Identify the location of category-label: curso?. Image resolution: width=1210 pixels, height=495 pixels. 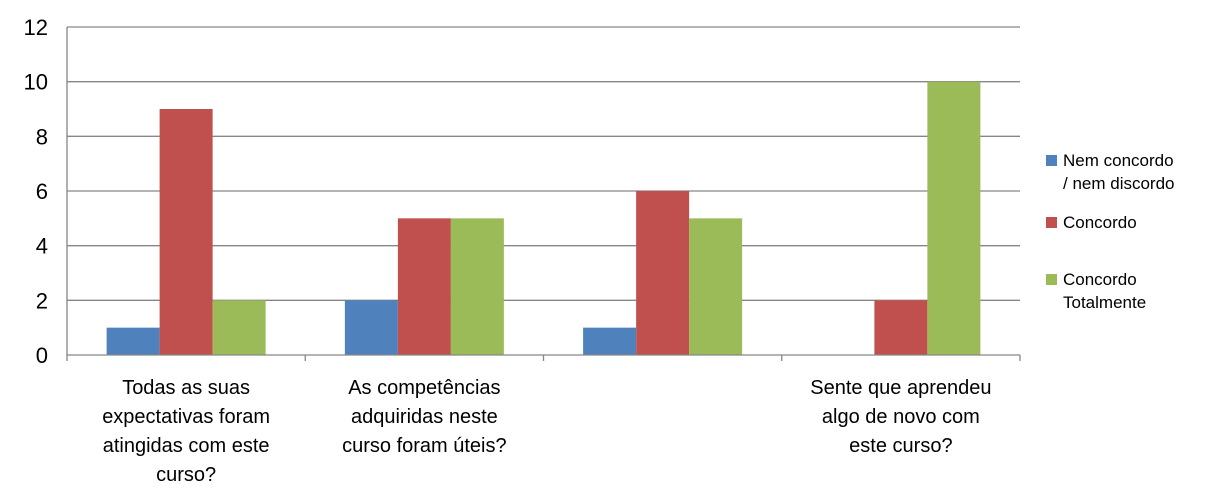
(186, 475).